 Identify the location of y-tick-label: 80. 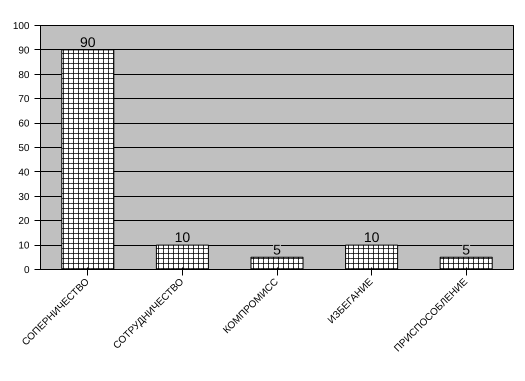
(24, 75).